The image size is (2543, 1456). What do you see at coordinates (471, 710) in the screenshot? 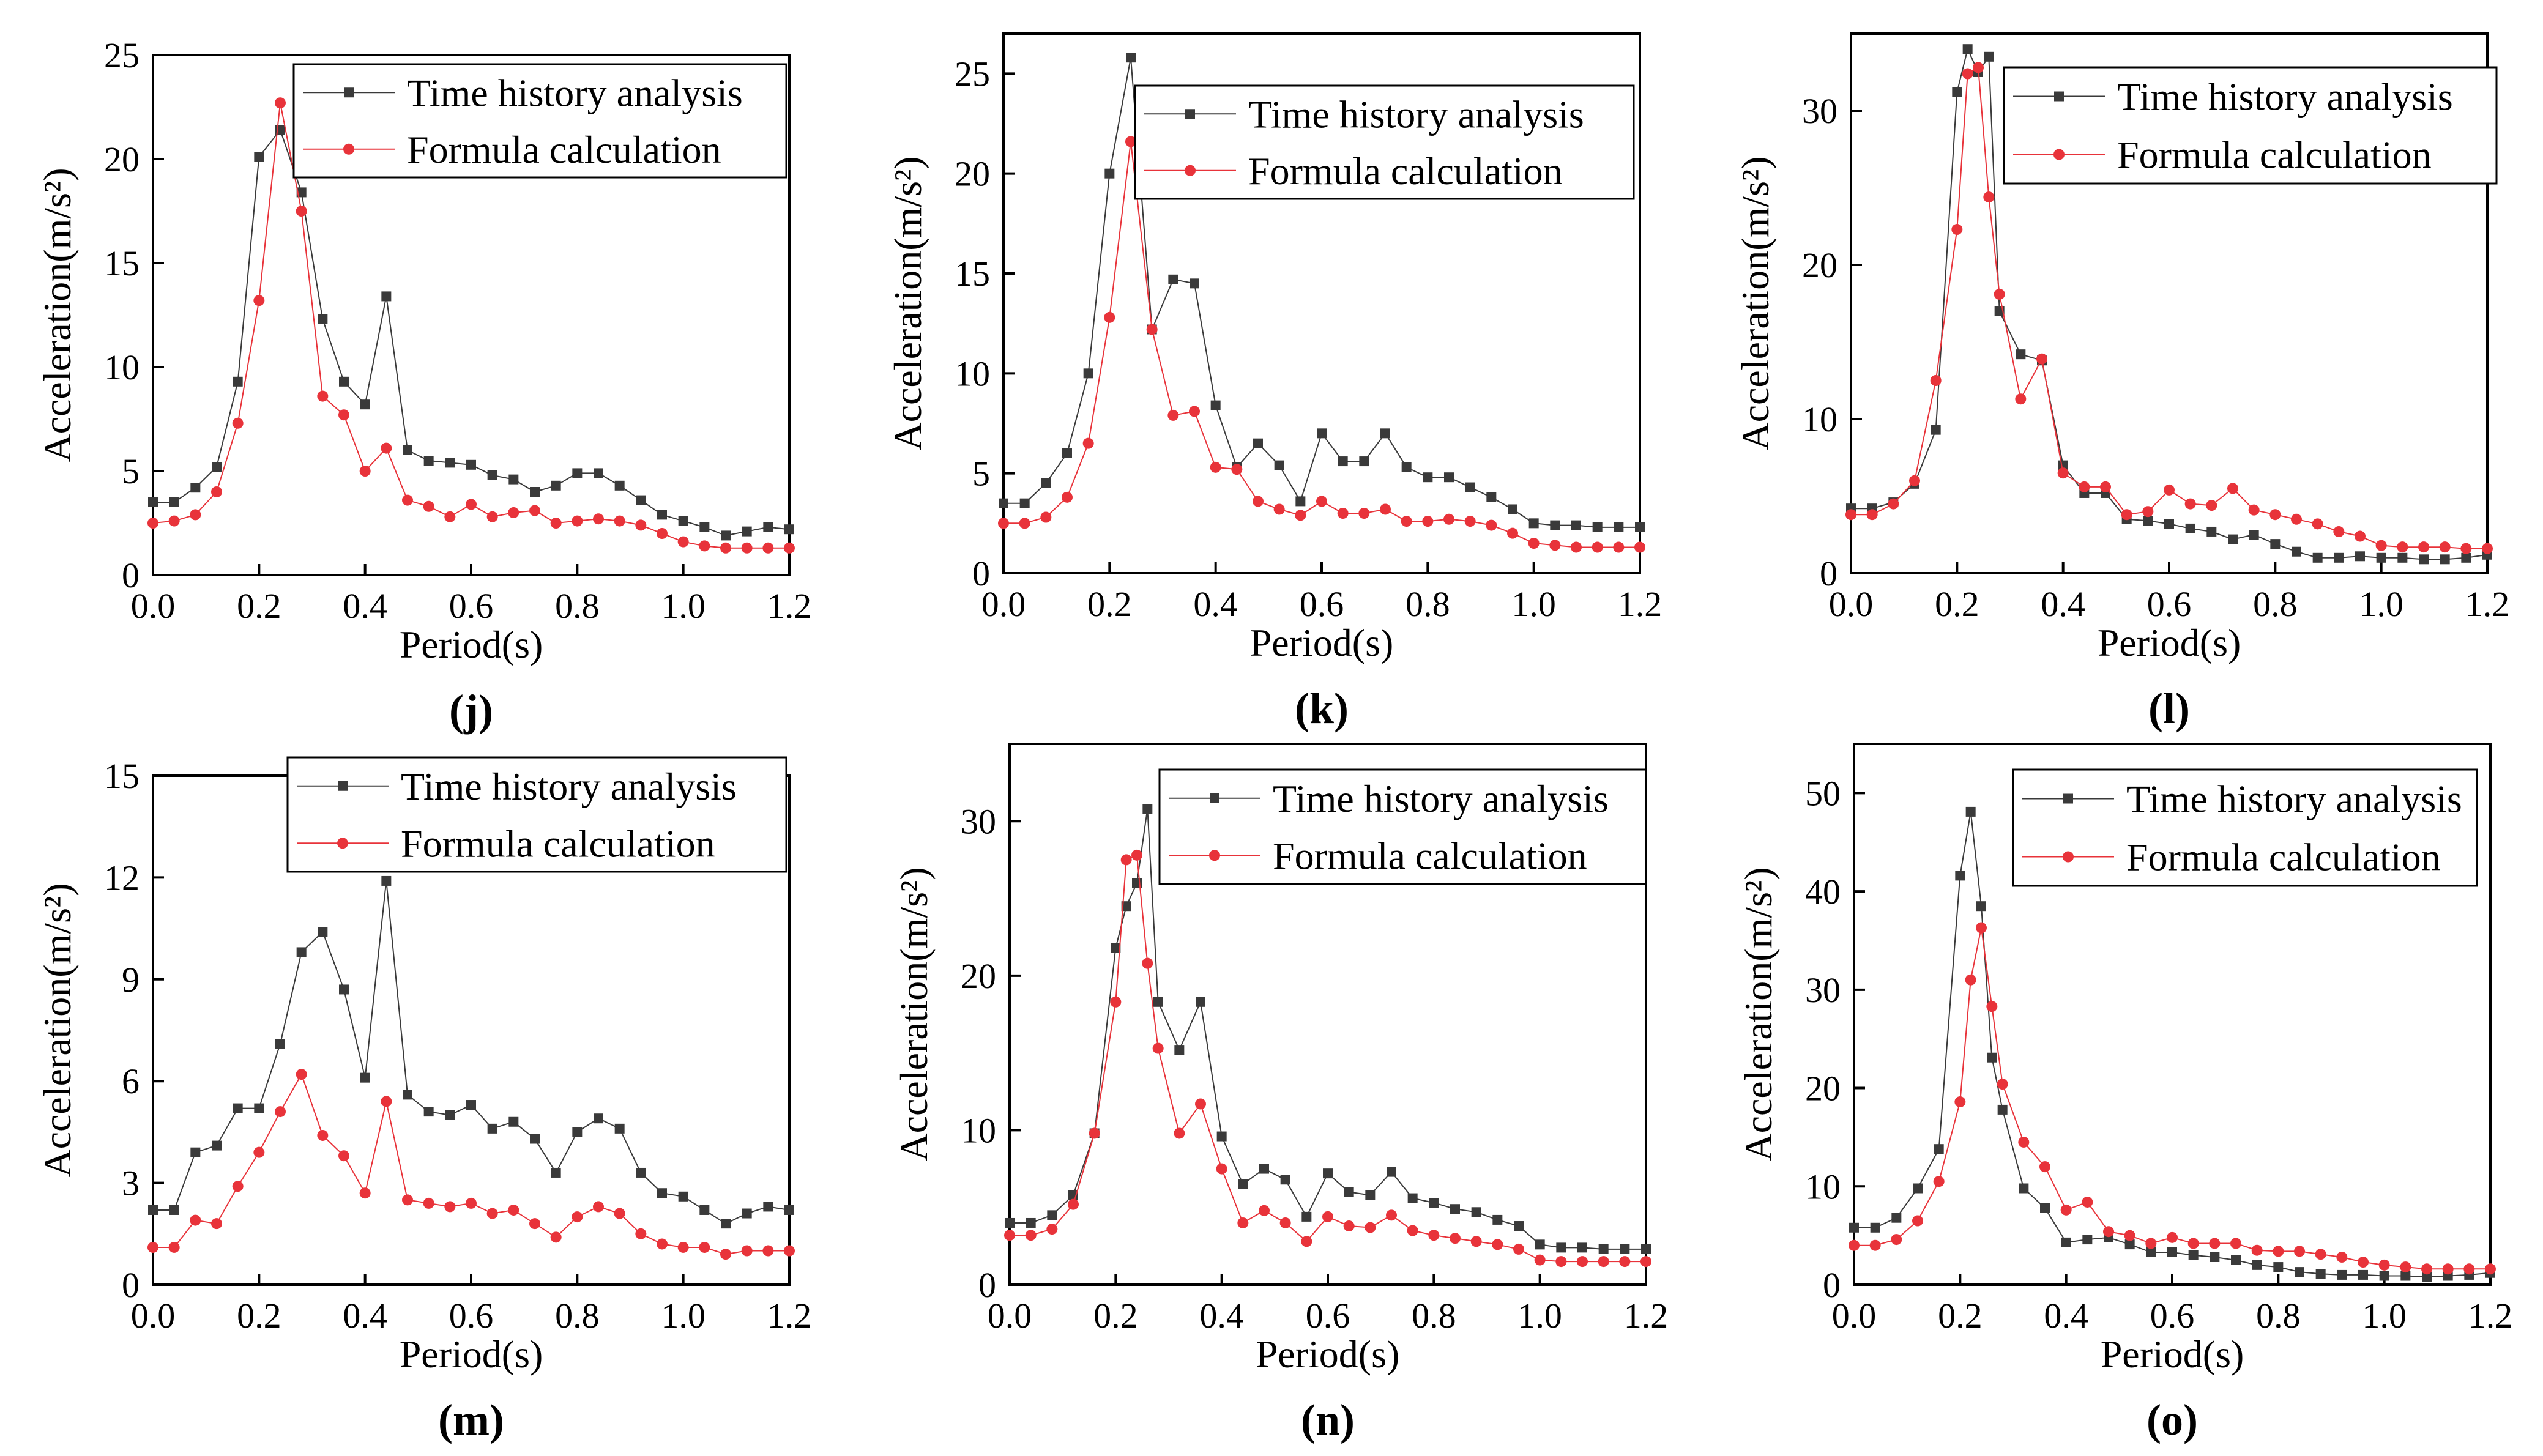
I see `panel-label: (j)` at bounding box center [471, 710].